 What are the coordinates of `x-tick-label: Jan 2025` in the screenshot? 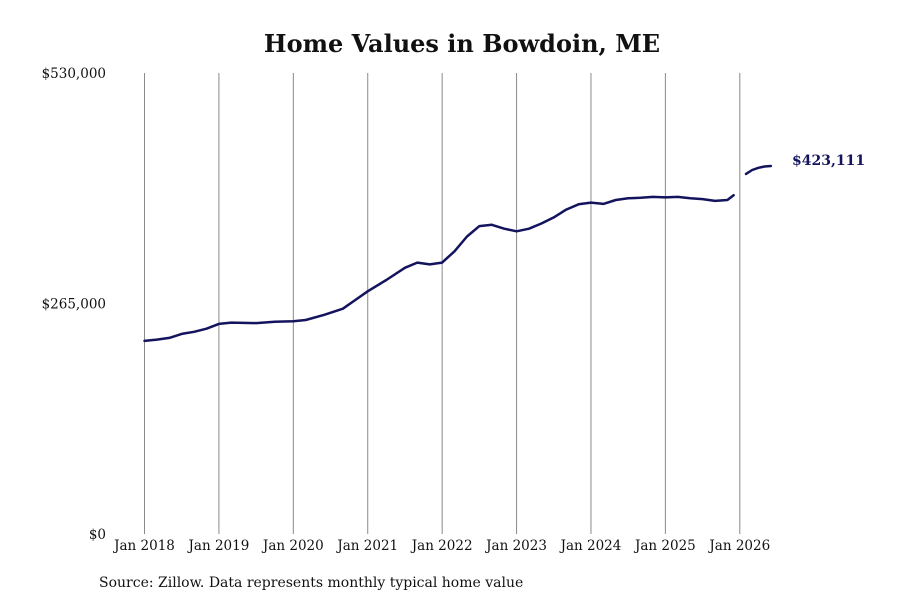 It's located at (664, 546).